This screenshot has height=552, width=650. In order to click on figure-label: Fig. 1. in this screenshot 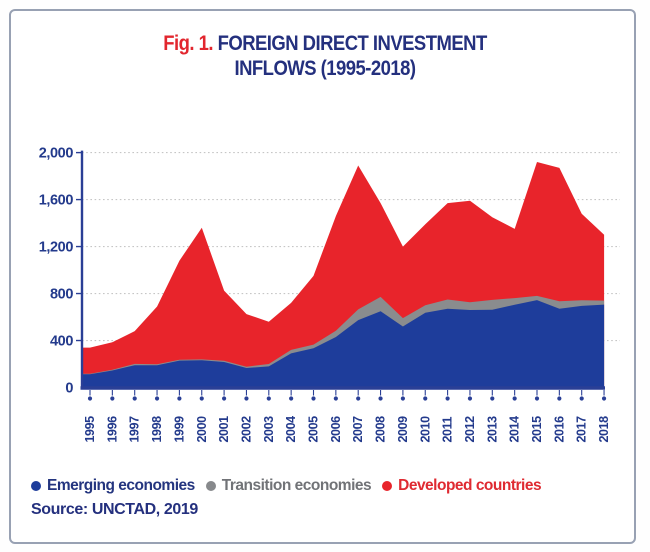, I will do `click(188, 43)`.